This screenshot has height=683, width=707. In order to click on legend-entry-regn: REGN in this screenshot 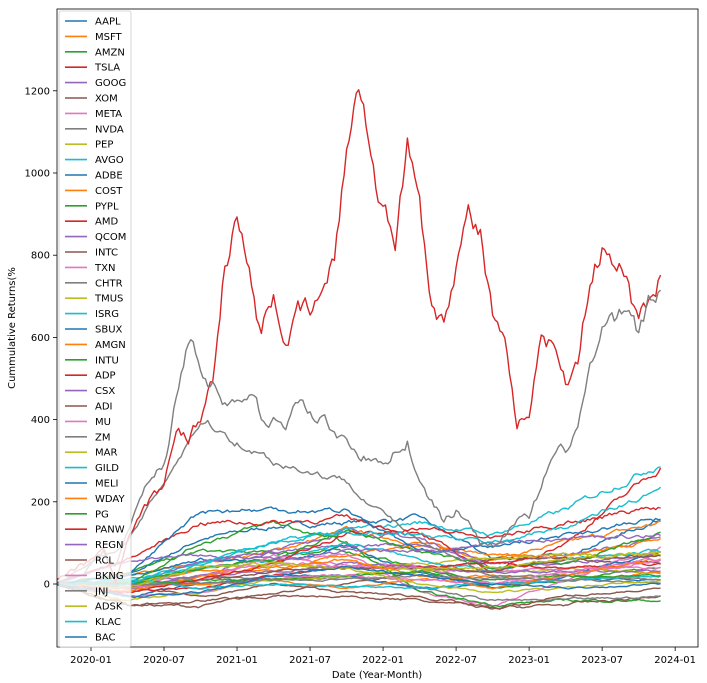, I will do `click(94, 545)`.